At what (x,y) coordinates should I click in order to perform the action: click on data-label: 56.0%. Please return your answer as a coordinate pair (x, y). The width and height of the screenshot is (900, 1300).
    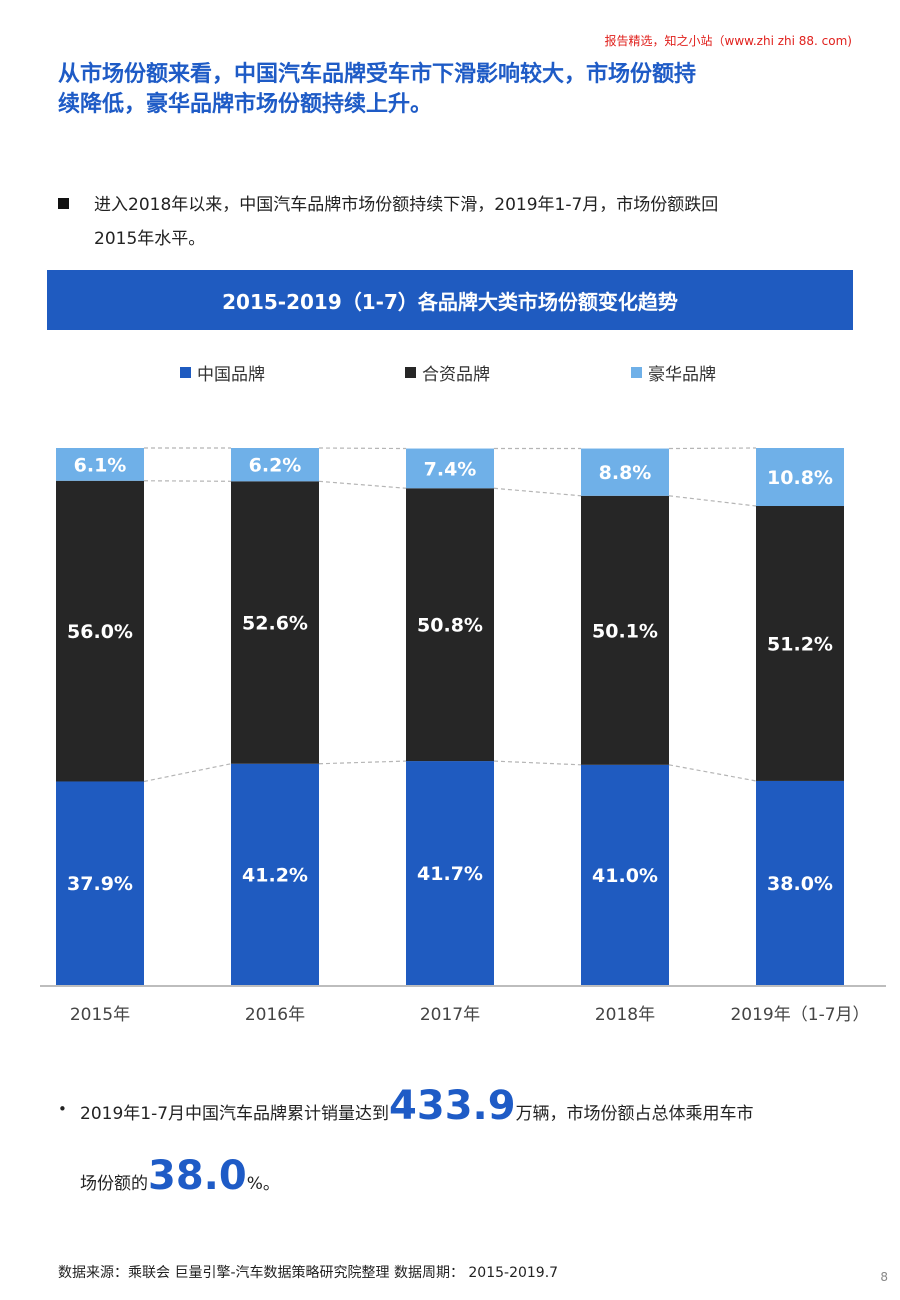
    Looking at the image, I should click on (100, 632).